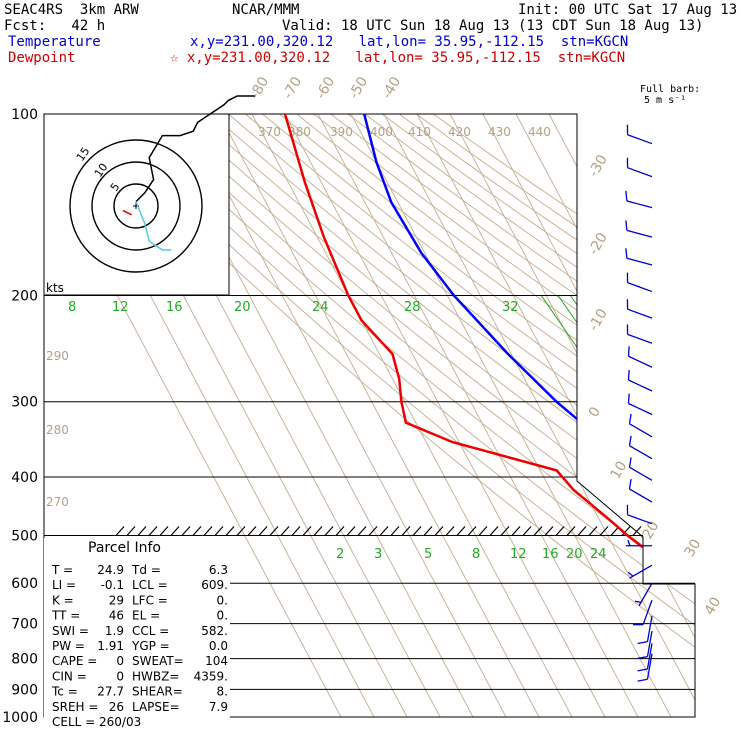 The height and width of the screenshot is (740, 740). I want to click on hodograph-ring, so click(136, 206).